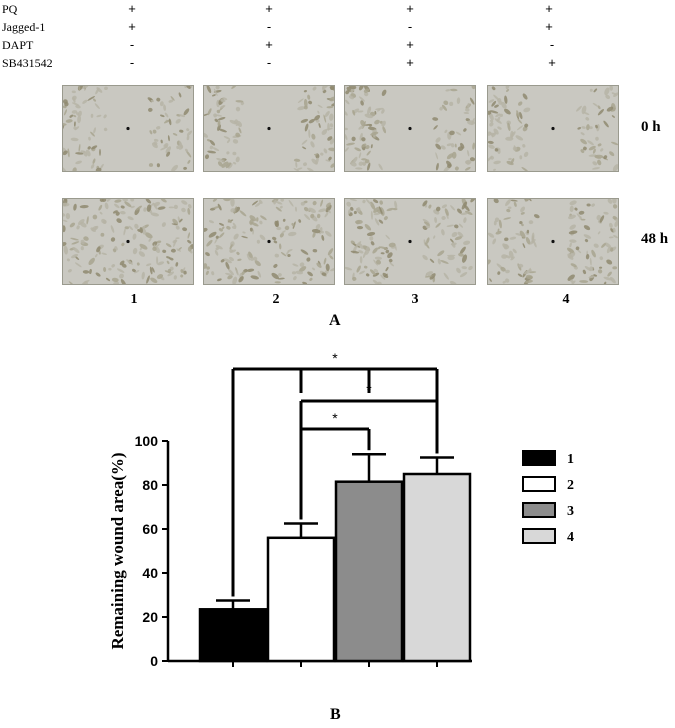  What do you see at coordinates (566, 299) in the screenshot?
I see `lane-number-4: 4` at bounding box center [566, 299].